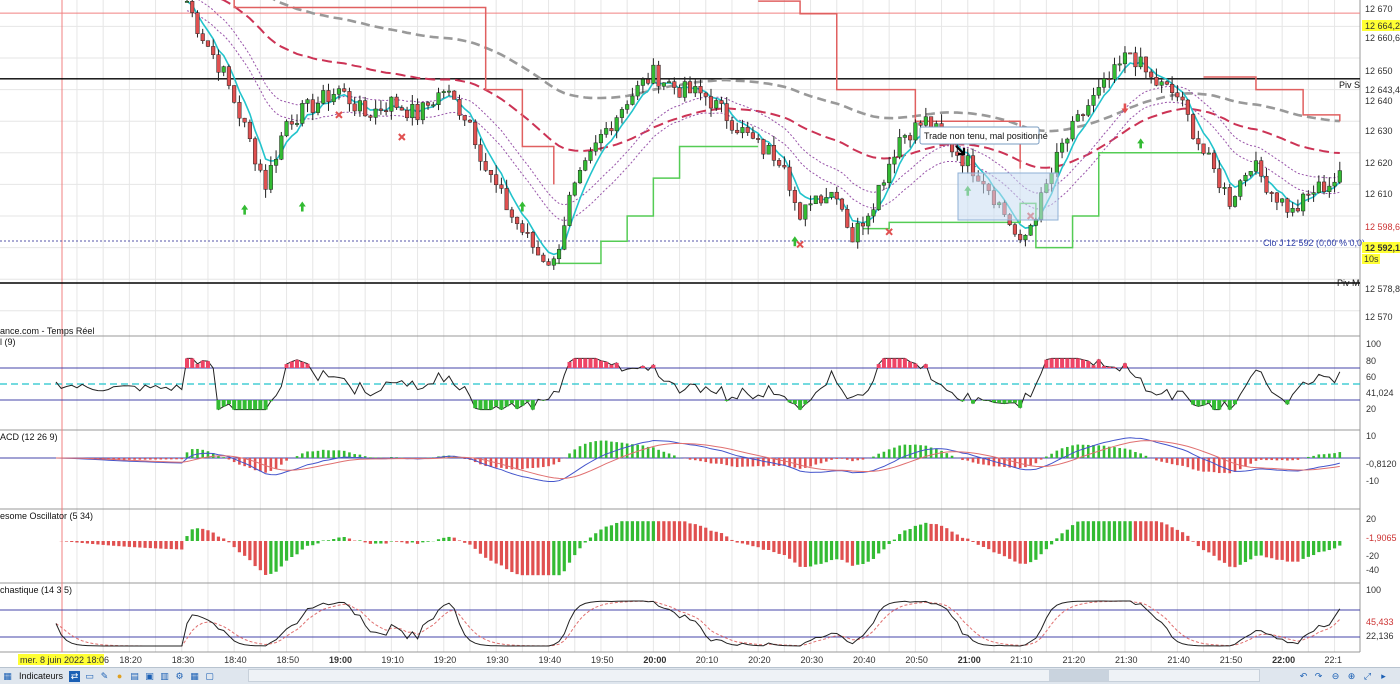 Image resolution: width=1400 pixels, height=684 pixels. Describe the element at coordinates (36, 590) in the screenshot. I see `stoch-label: chastique (14 3 5)` at that location.